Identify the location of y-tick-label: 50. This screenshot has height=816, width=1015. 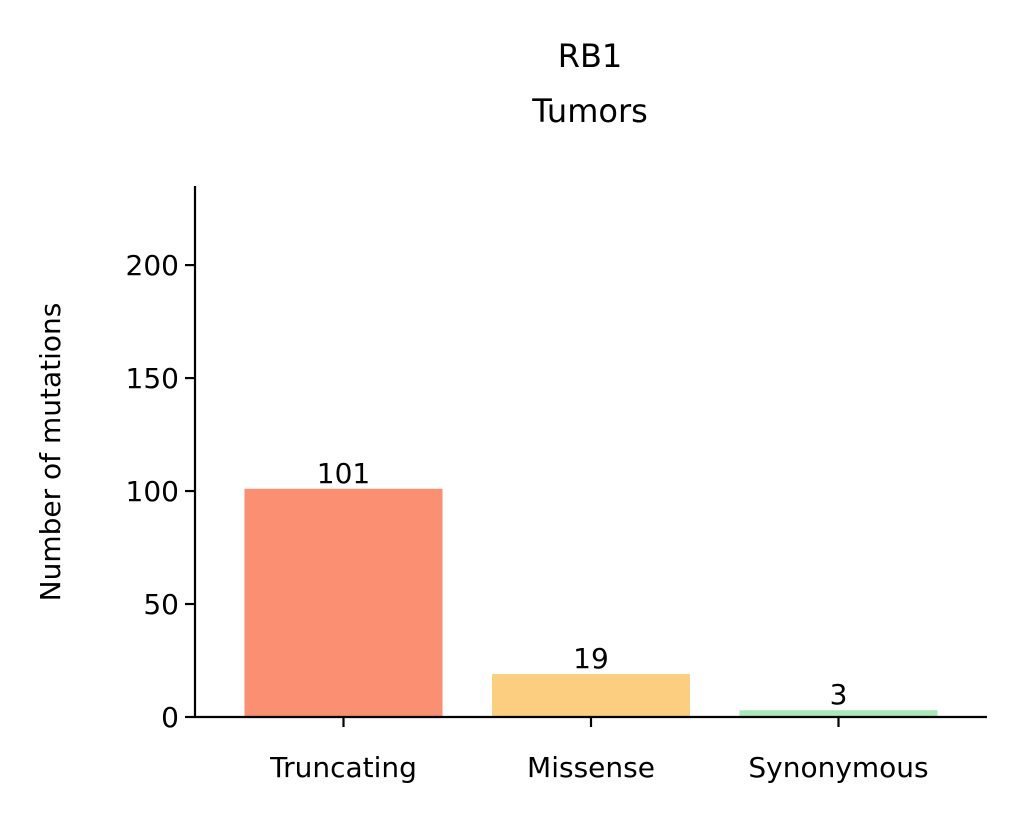
(161, 604).